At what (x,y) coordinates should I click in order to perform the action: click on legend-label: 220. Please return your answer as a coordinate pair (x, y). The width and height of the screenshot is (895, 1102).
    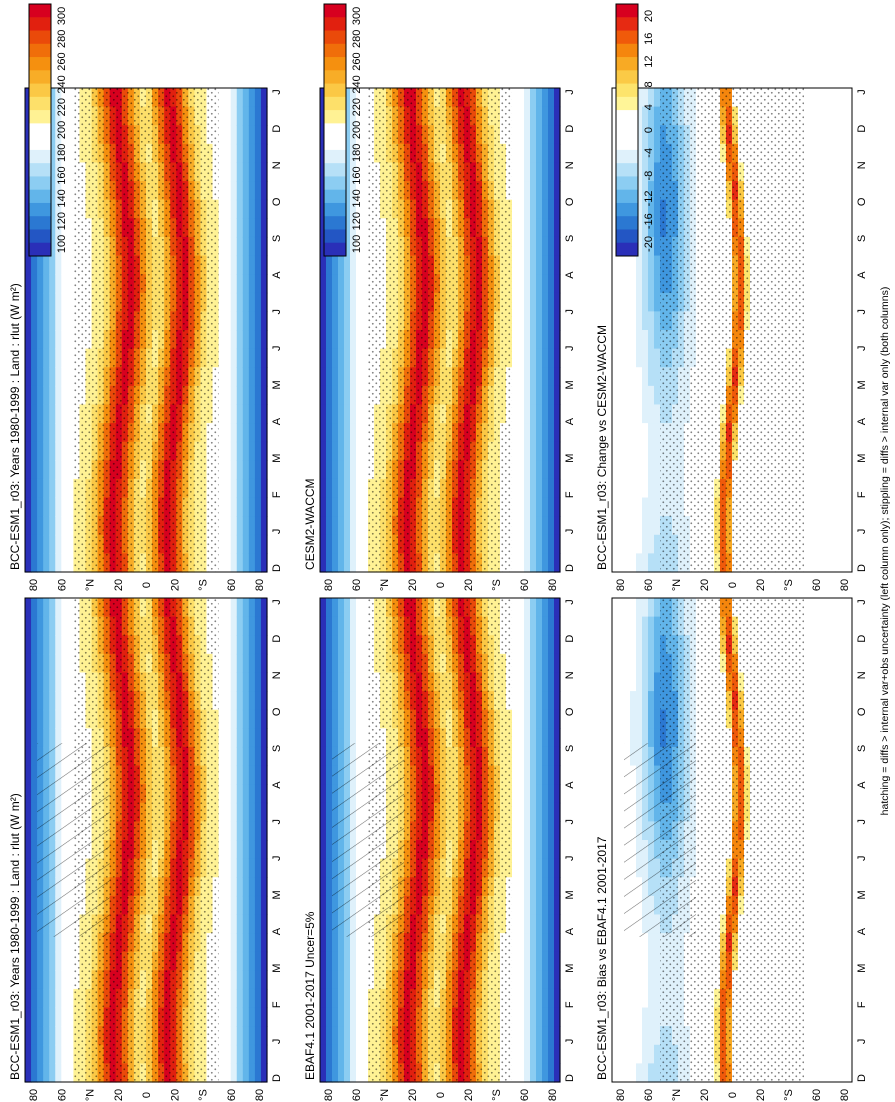
    Looking at the image, I should click on (62, 107).